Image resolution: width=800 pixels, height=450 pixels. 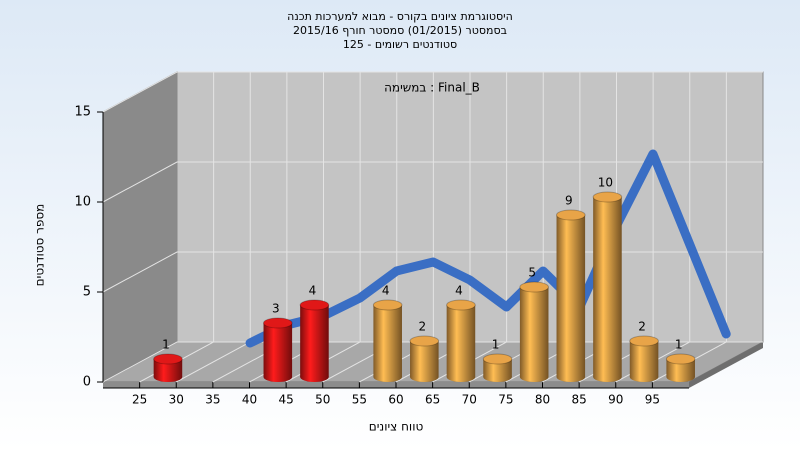 What do you see at coordinates (432, 88) in the screenshot?
I see `annotation: במשימה : Final_B` at bounding box center [432, 88].